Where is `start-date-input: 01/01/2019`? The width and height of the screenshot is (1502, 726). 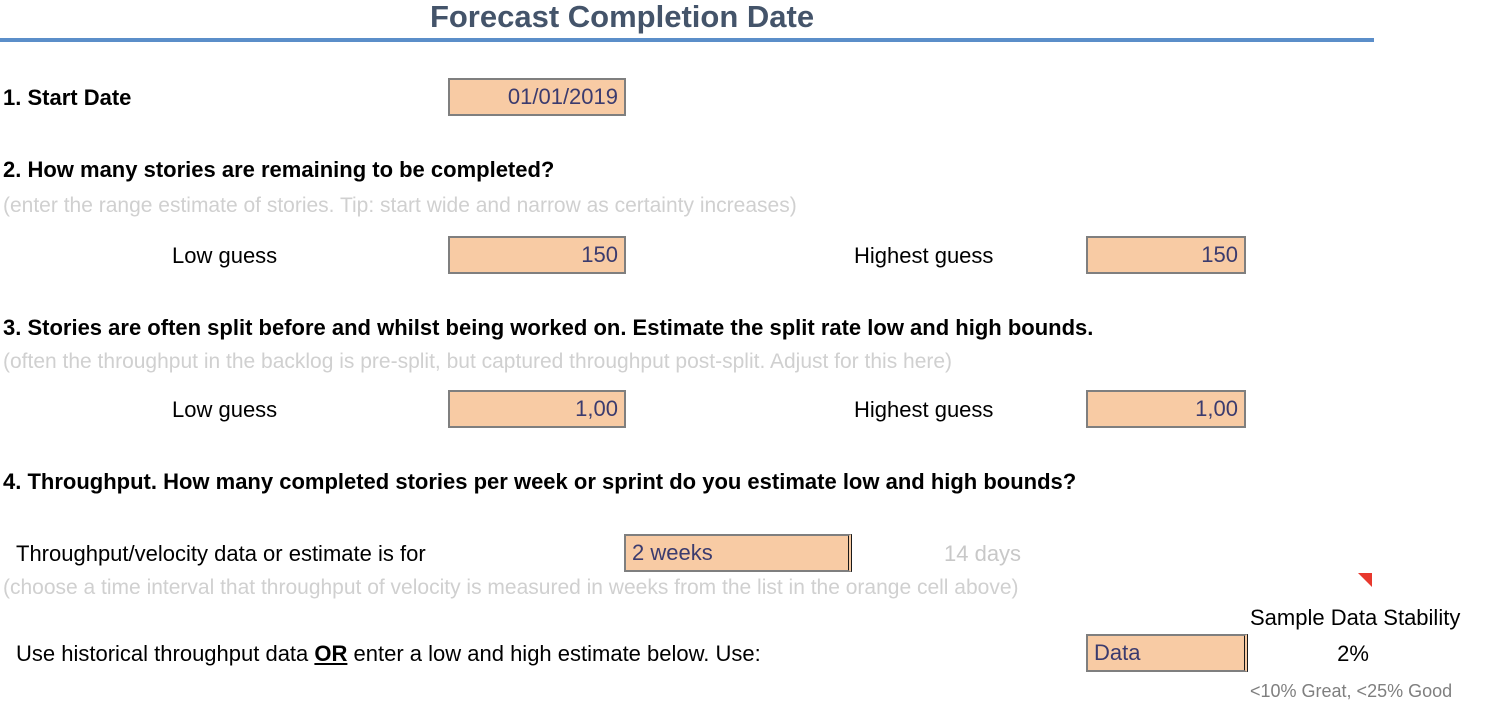 start-date-input: 01/01/2019 is located at coordinates (537, 97).